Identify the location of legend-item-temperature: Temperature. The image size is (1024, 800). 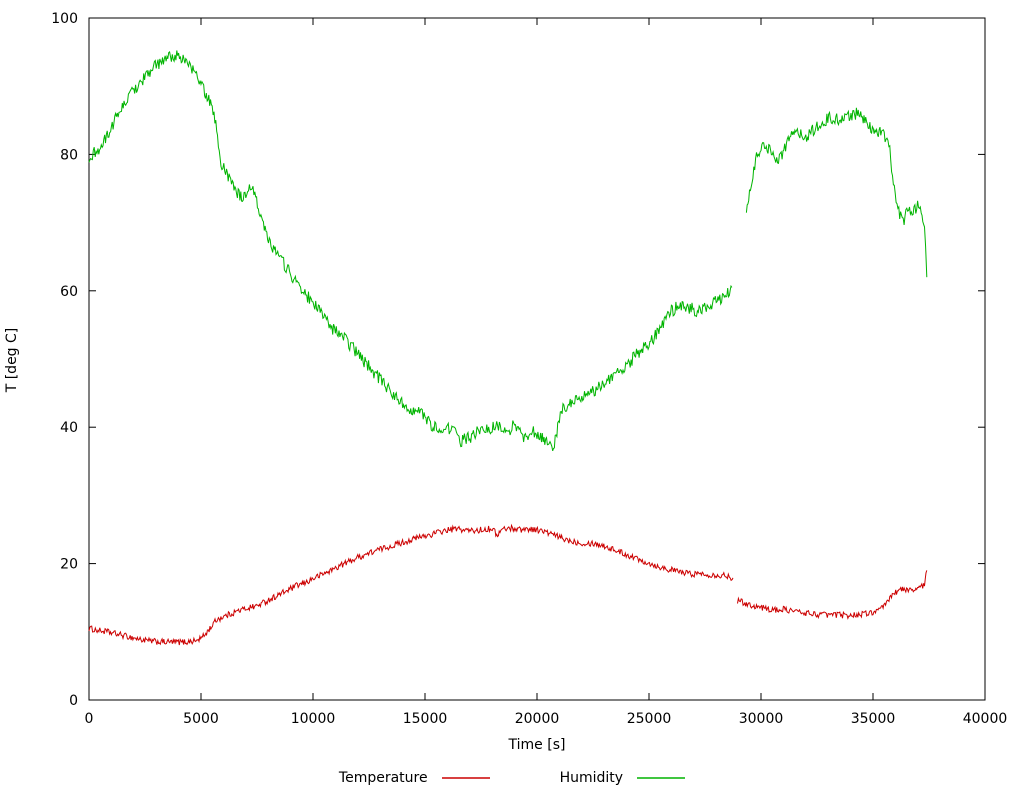
(414, 778).